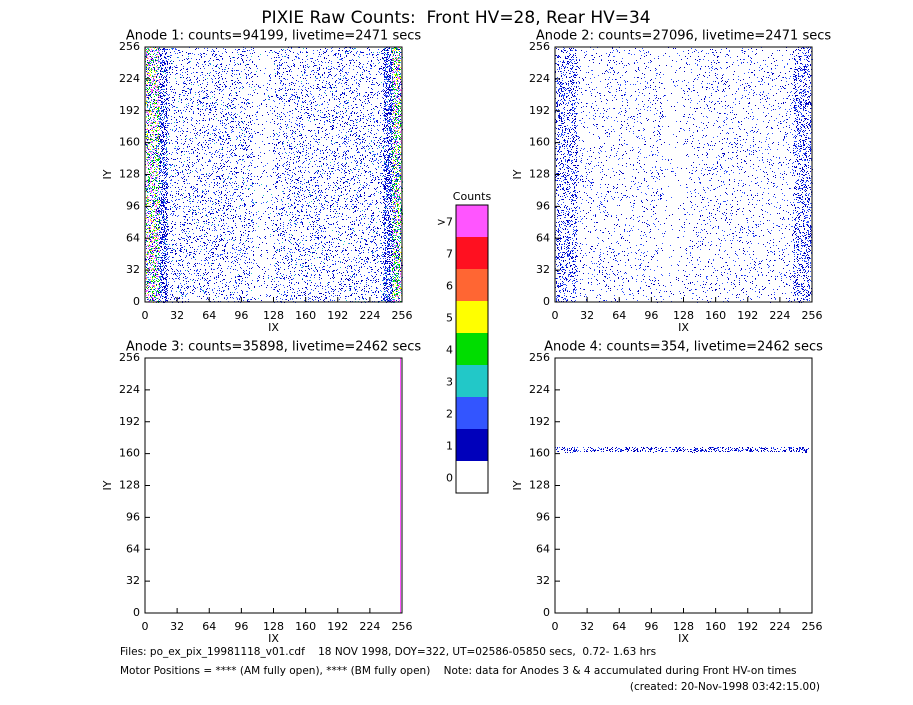  Describe the element at coordinates (449, 414) in the screenshot. I see `colorbar-label: 2` at that location.